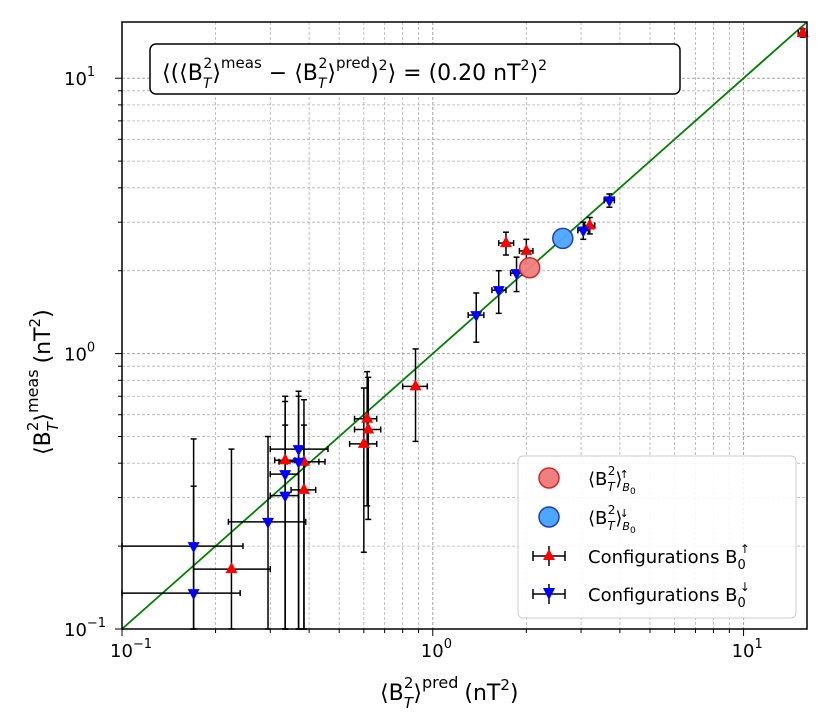 The width and height of the screenshot is (830, 727). What do you see at coordinates (549, 517) in the screenshot?
I see `legend-marker-avg-down` at bounding box center [549, 517].